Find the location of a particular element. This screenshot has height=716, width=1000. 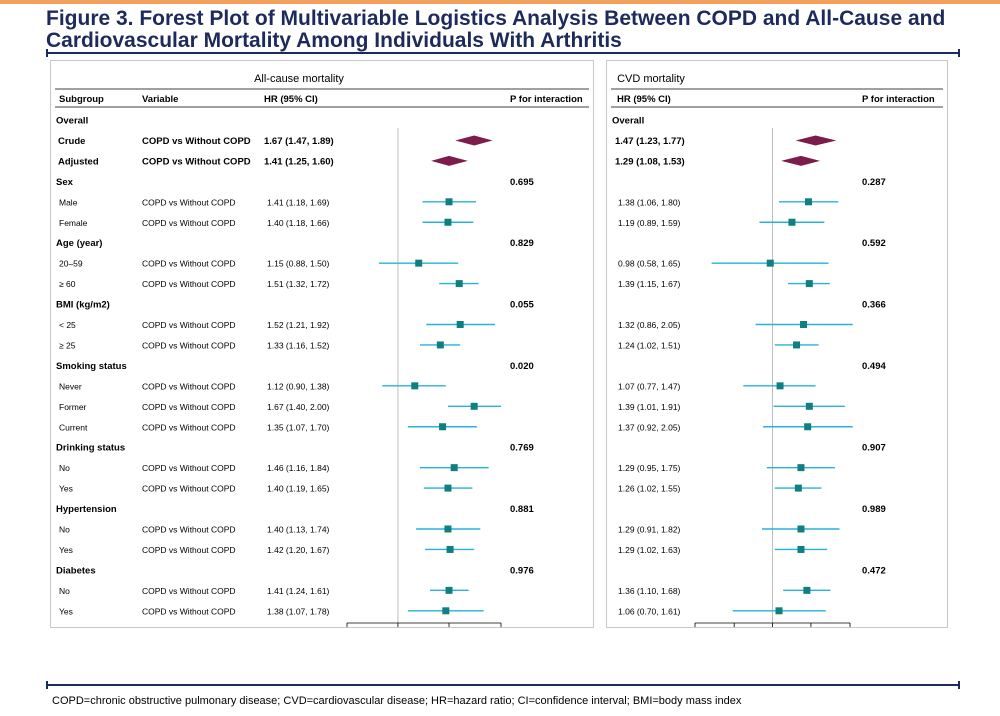

row-hr-ci: 1.36 (1.10, 1.68) is located at coordinates (649, 591).